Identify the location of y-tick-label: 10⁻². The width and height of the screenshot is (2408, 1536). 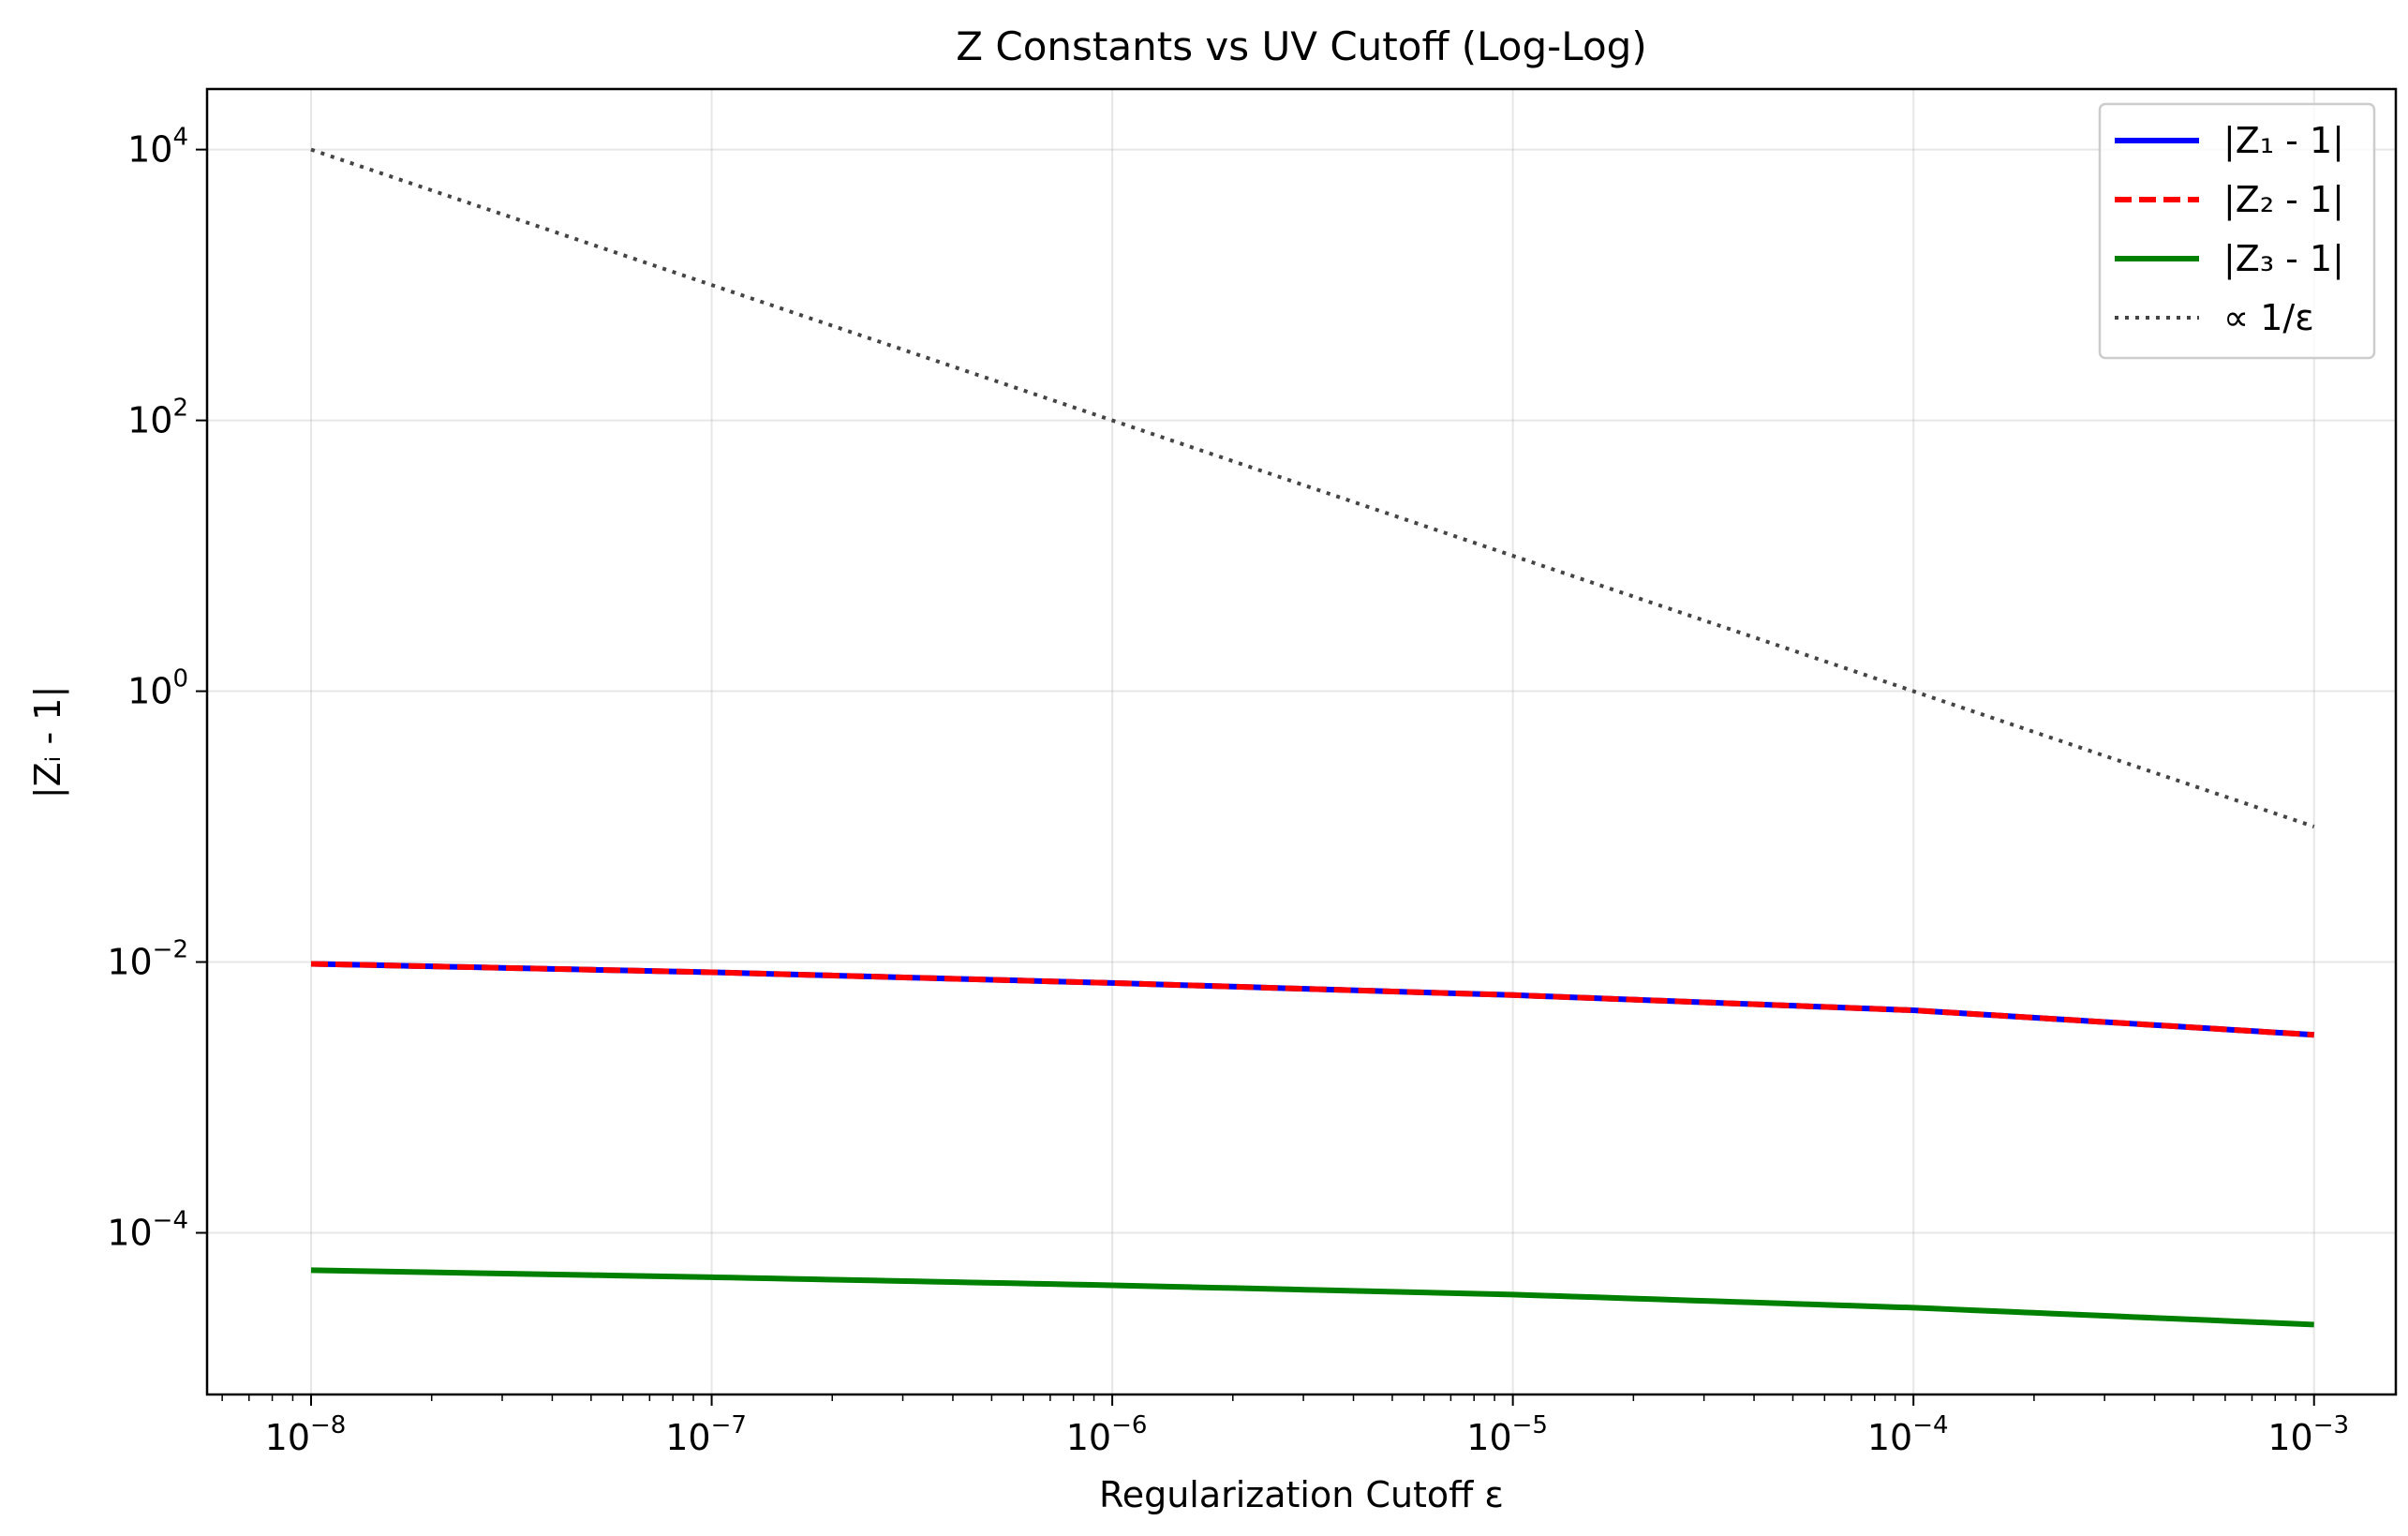
(148, 960).